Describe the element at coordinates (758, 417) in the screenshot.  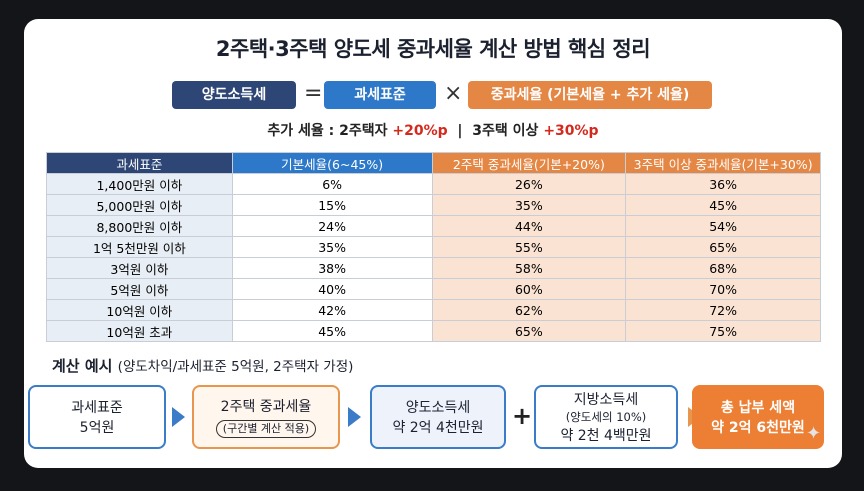
I see `step-total-tax: 총 납부 세액 약 2억 6천만원` at that location.